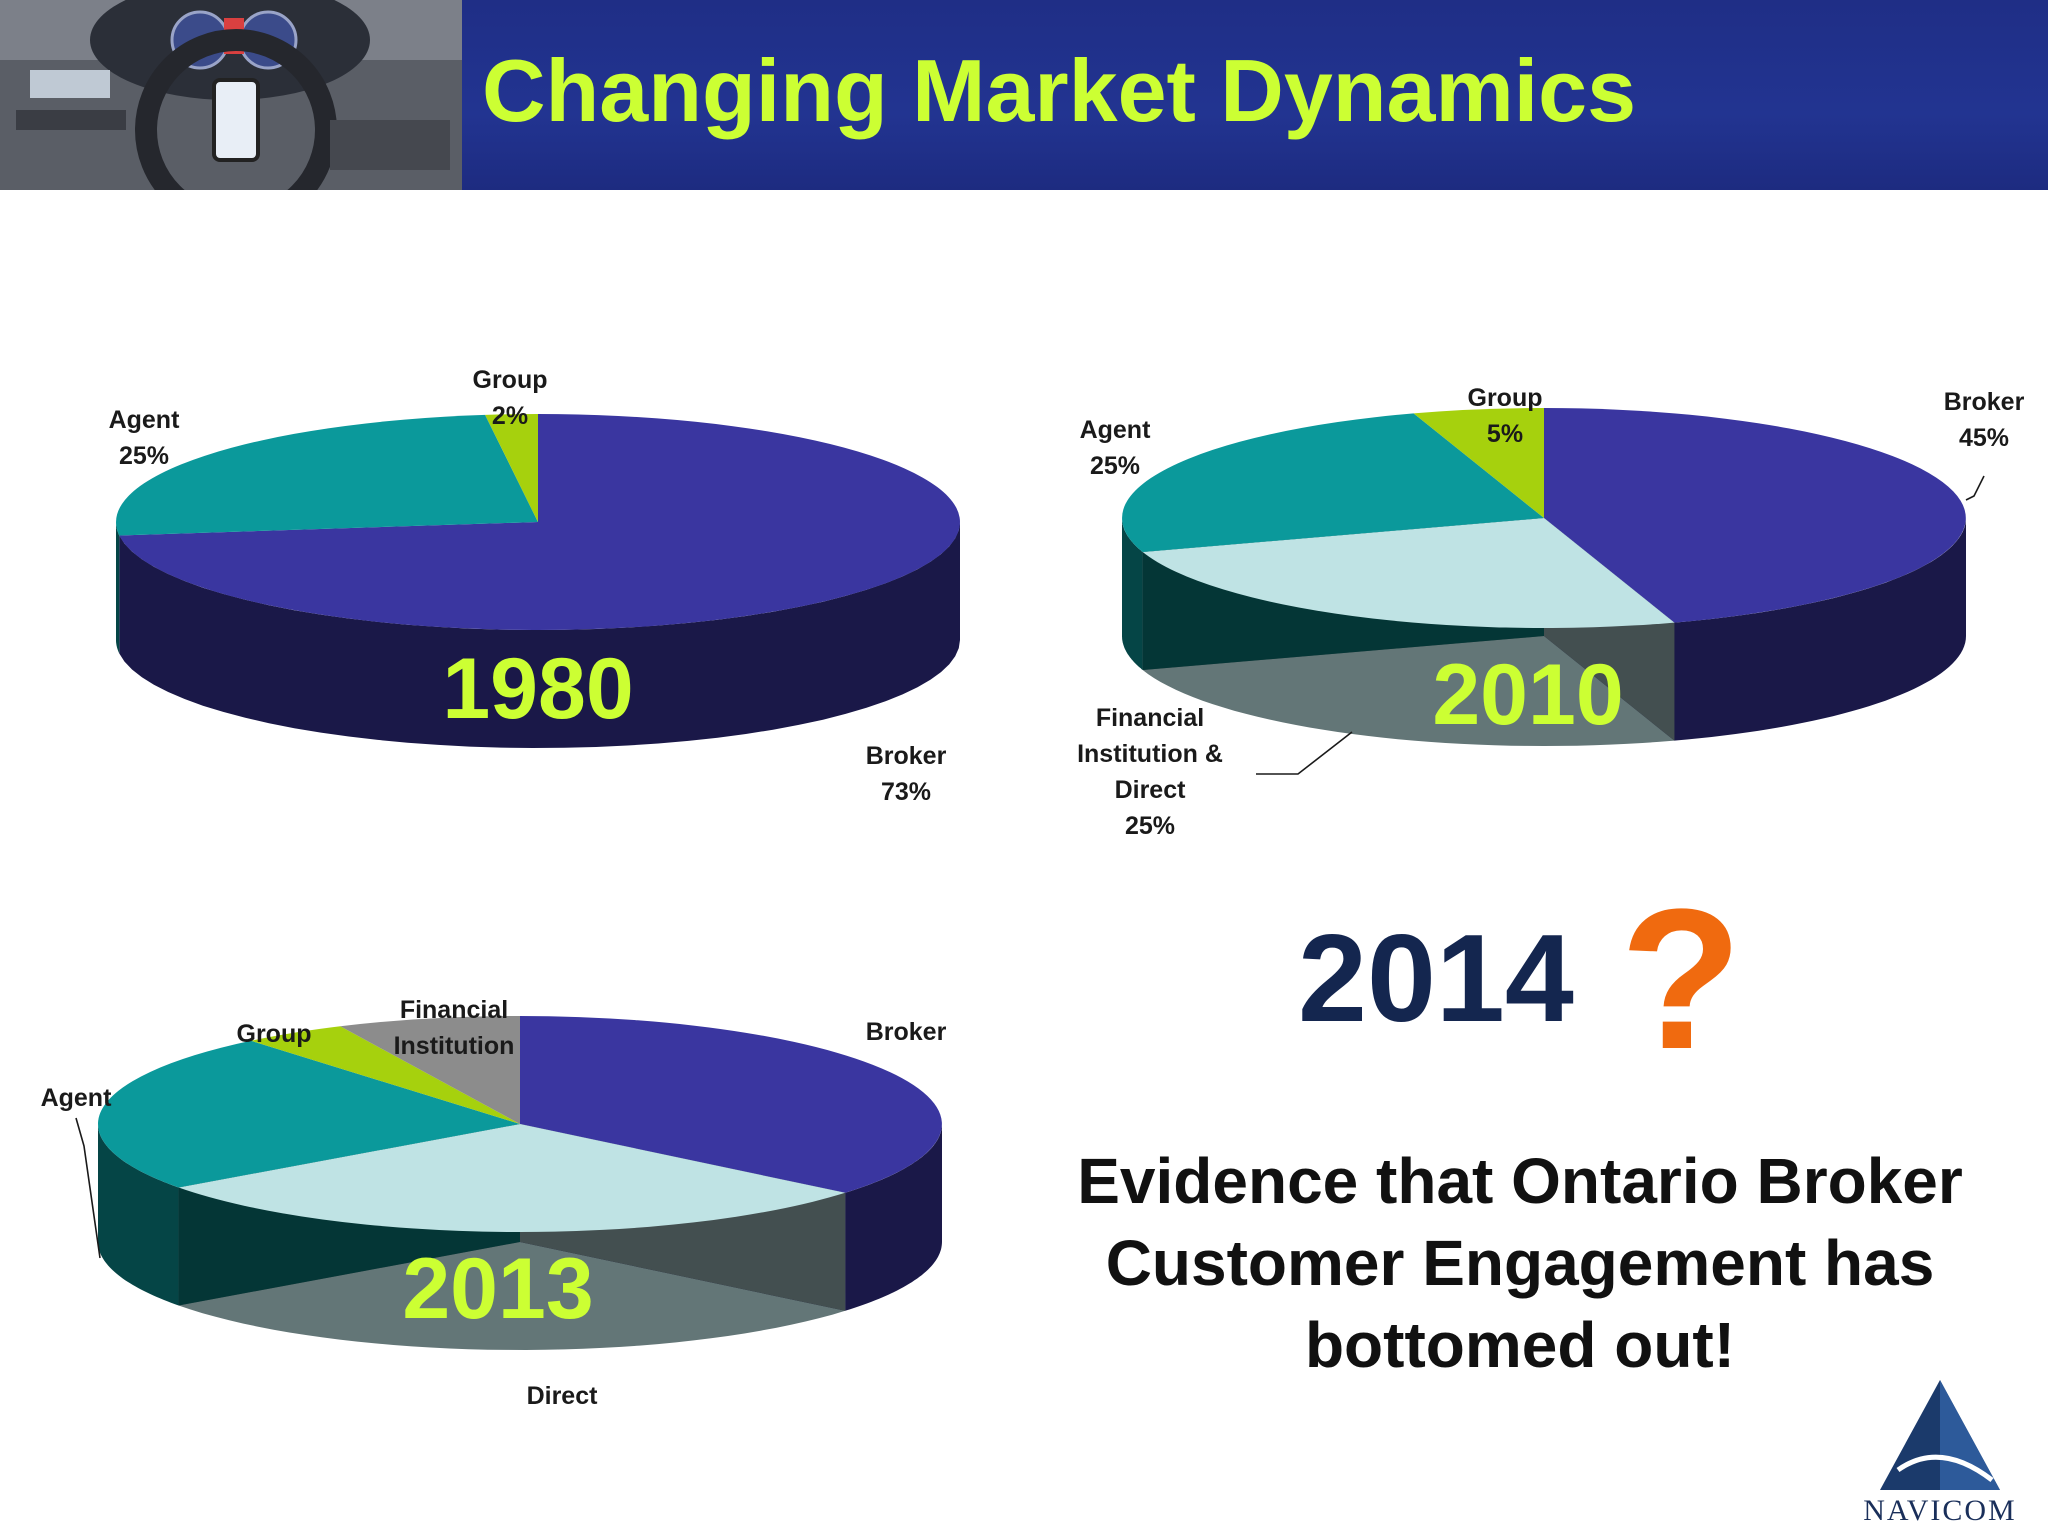 The width and height of the screenshot is (2048, 1536). What do you see at coordinates (1527, 695) in the screenshot?
I see `pie-year-label: 2010` at bounding box center [1527, 695].